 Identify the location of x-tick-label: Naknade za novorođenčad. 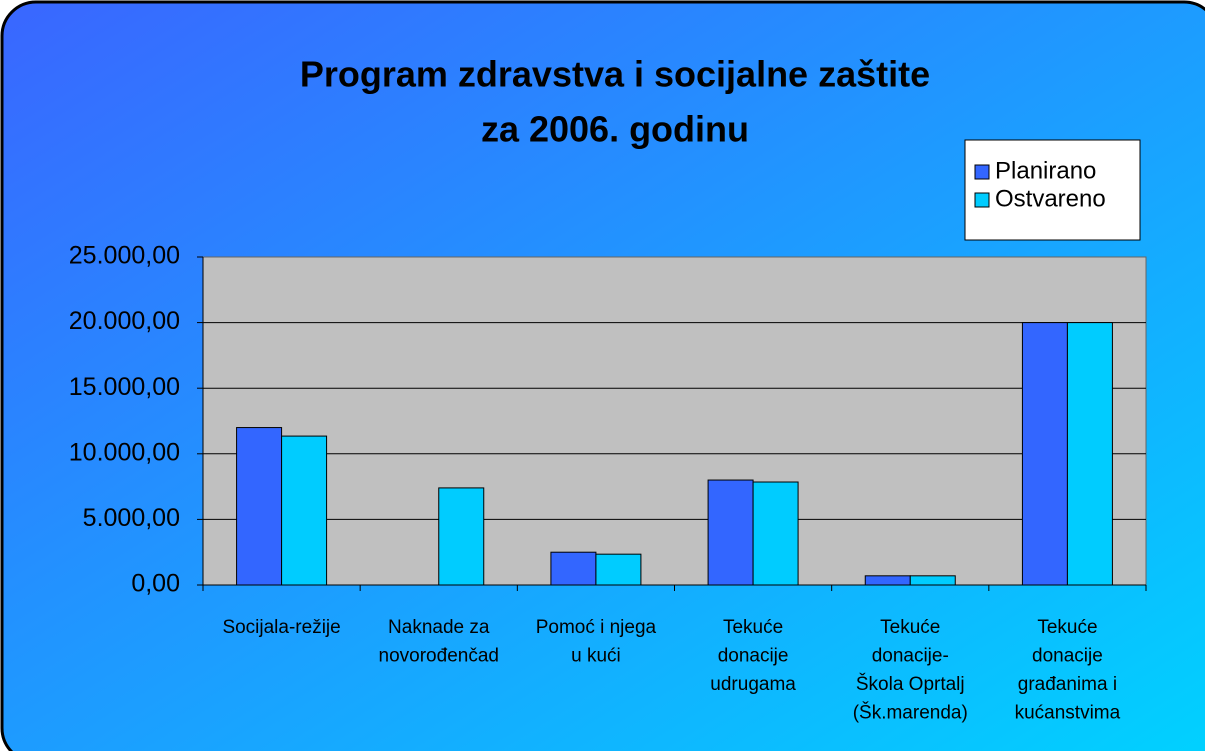
(439, 642).